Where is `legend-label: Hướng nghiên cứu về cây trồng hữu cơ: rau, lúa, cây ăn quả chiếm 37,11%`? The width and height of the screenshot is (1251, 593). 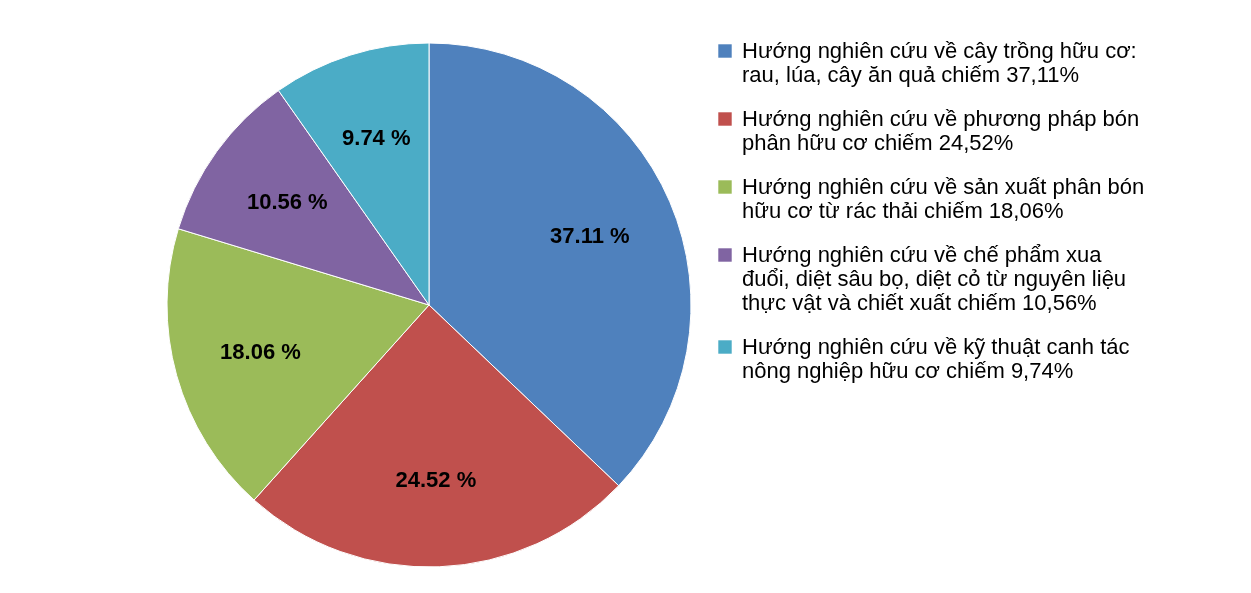
legend-label: Hướng nghiên cứu về cây trồng hữu cơ: rau, lúa, cây ăn quả chiếm 37,11% is located at coordinates (939, 62).